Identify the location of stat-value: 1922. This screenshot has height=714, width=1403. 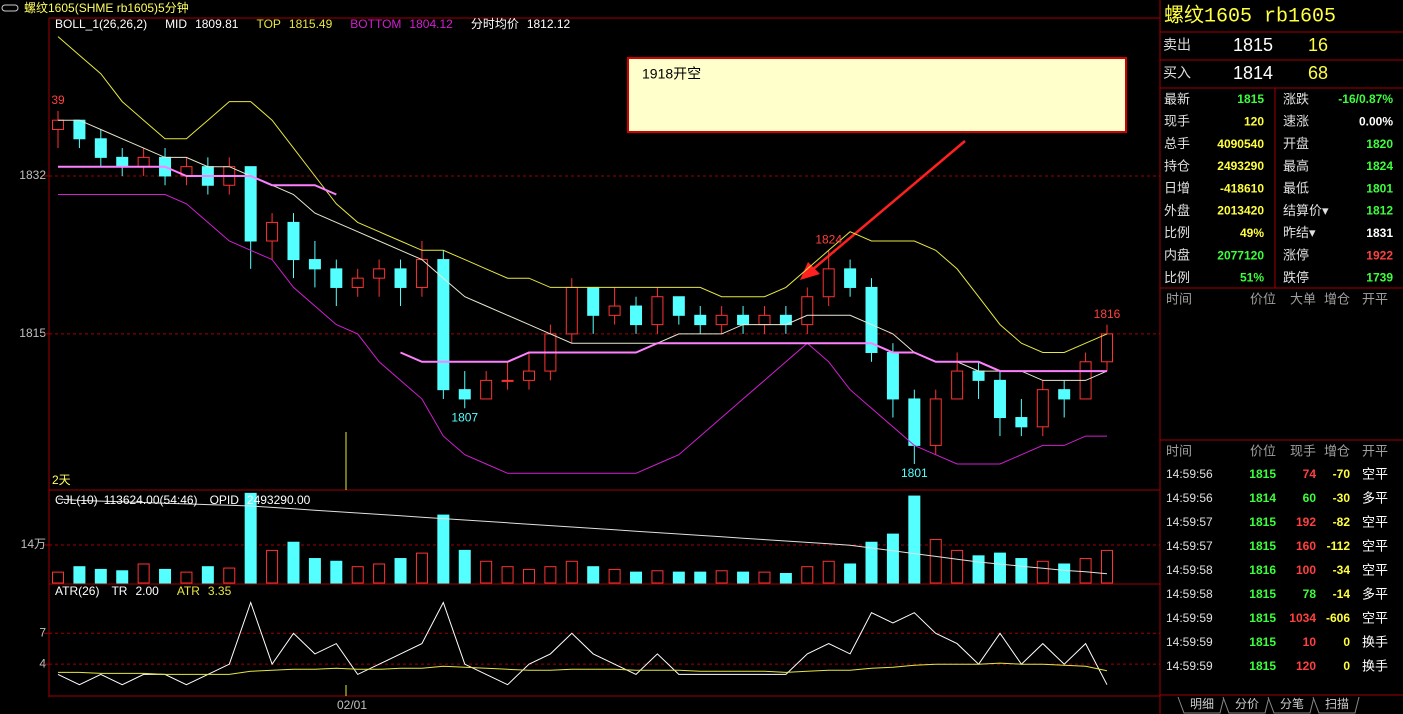
(1379, 255).